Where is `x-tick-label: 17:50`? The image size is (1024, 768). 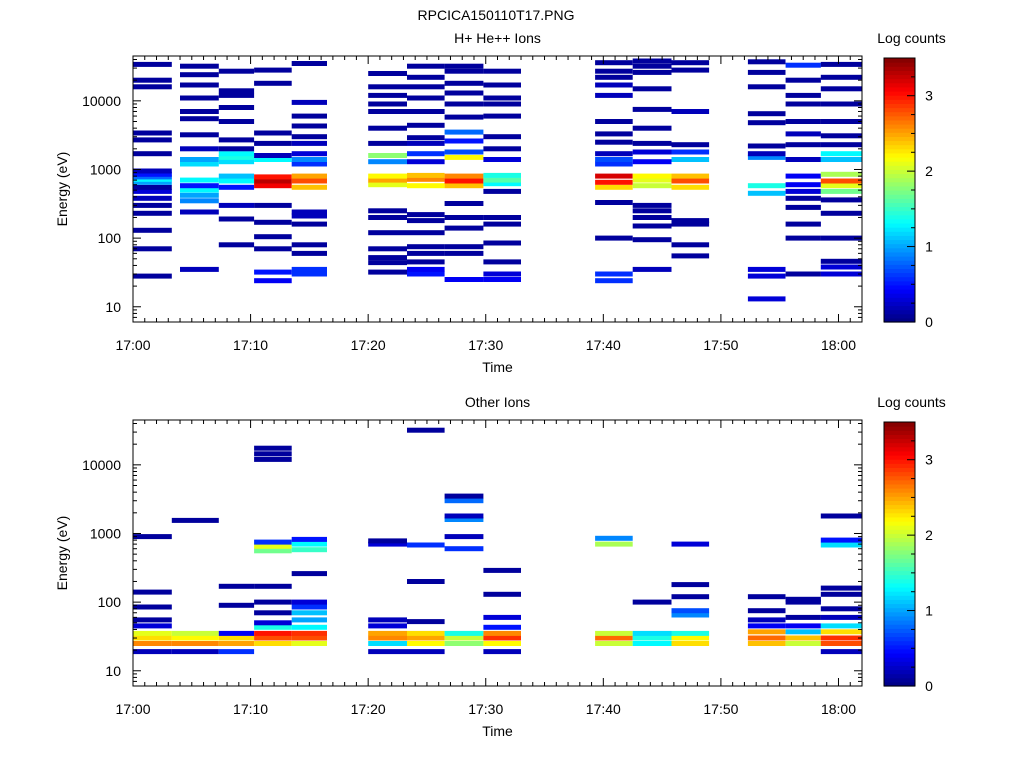
x-tick-label: 17:50 is located at coordinates (720, 345).